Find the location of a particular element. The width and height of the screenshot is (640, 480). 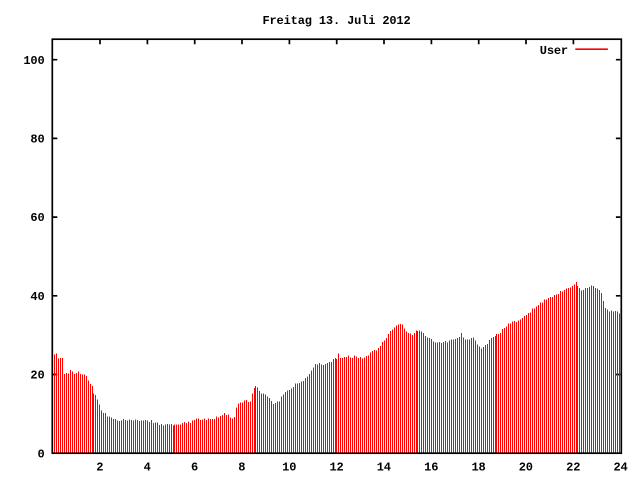

svg-text: 12 is located at coordinates (336, 468).